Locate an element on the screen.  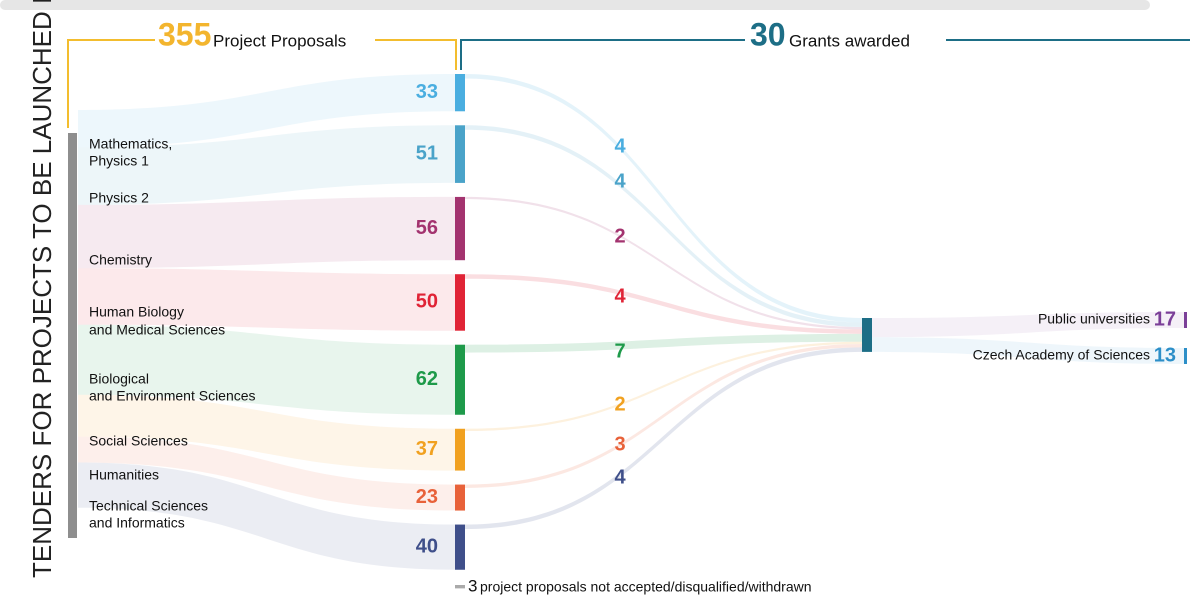
category-label: and Informatics is located at coordinates (137, 523).